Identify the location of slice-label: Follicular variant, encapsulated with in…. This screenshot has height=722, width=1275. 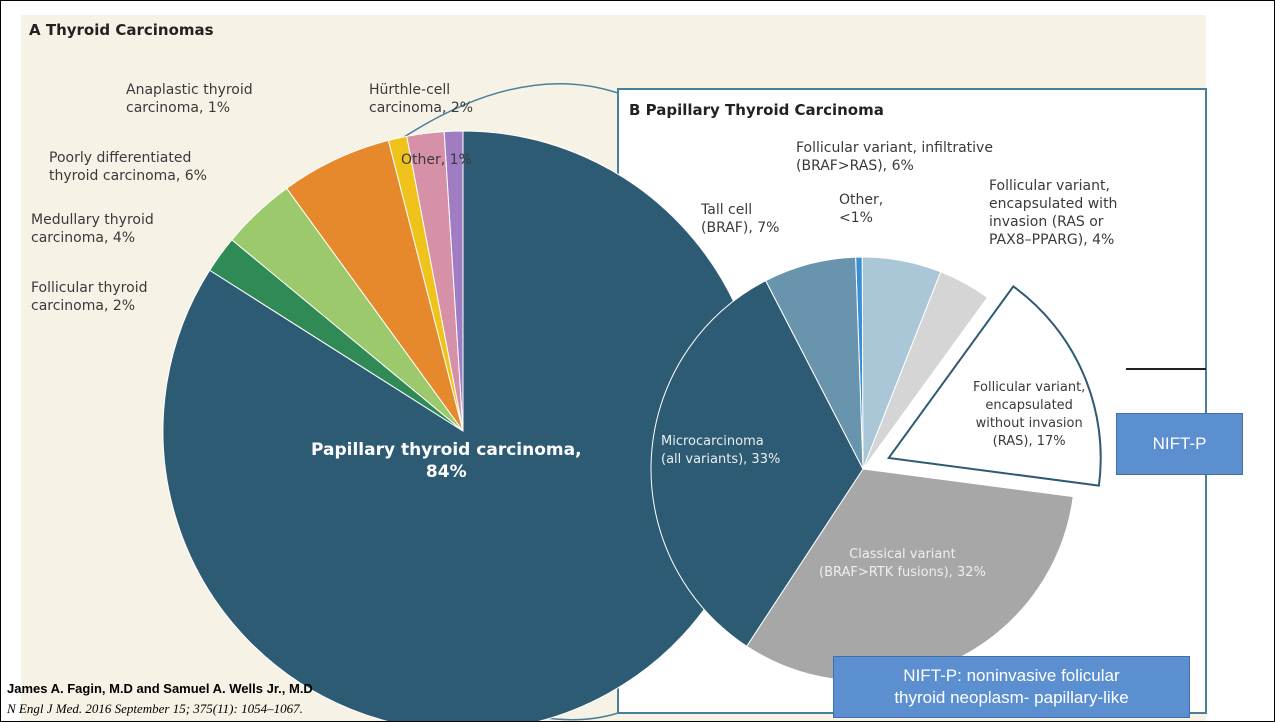
(1053, 213).